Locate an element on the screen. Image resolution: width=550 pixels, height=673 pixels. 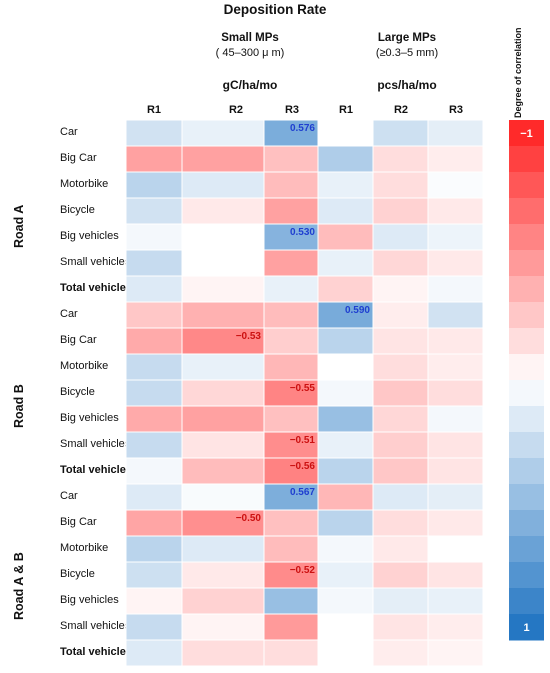
row-label: Small vehicles is located at coordinates (95, 626).